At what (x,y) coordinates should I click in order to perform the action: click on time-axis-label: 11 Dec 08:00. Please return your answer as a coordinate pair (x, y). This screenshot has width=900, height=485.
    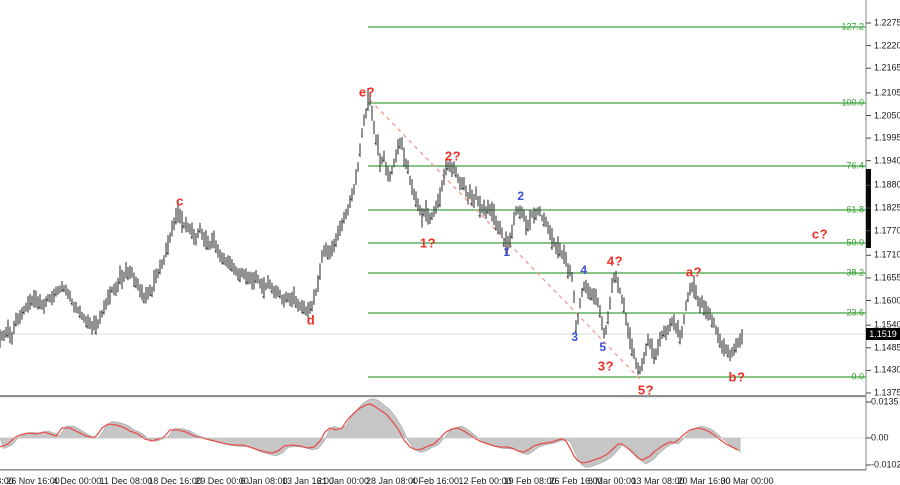
    Looking at the image, I should click on (126, 480).